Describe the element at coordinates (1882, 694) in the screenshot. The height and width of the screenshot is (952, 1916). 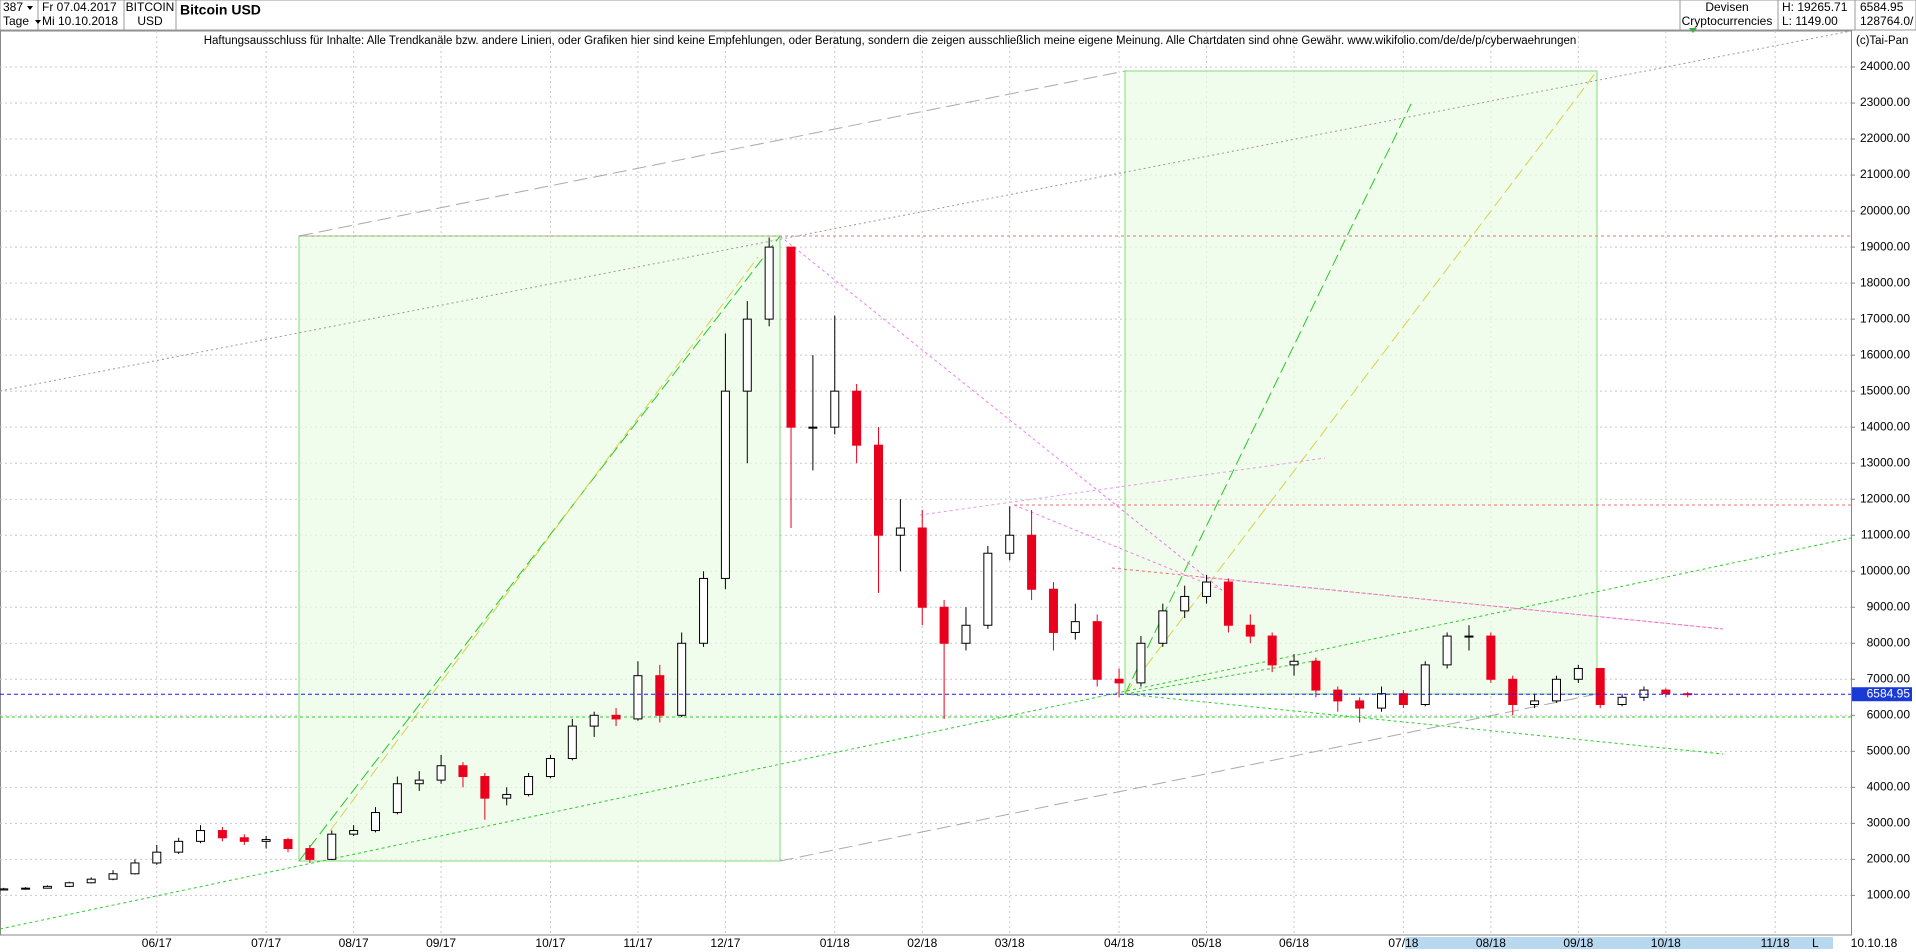
I see `last-price-box` at that location.